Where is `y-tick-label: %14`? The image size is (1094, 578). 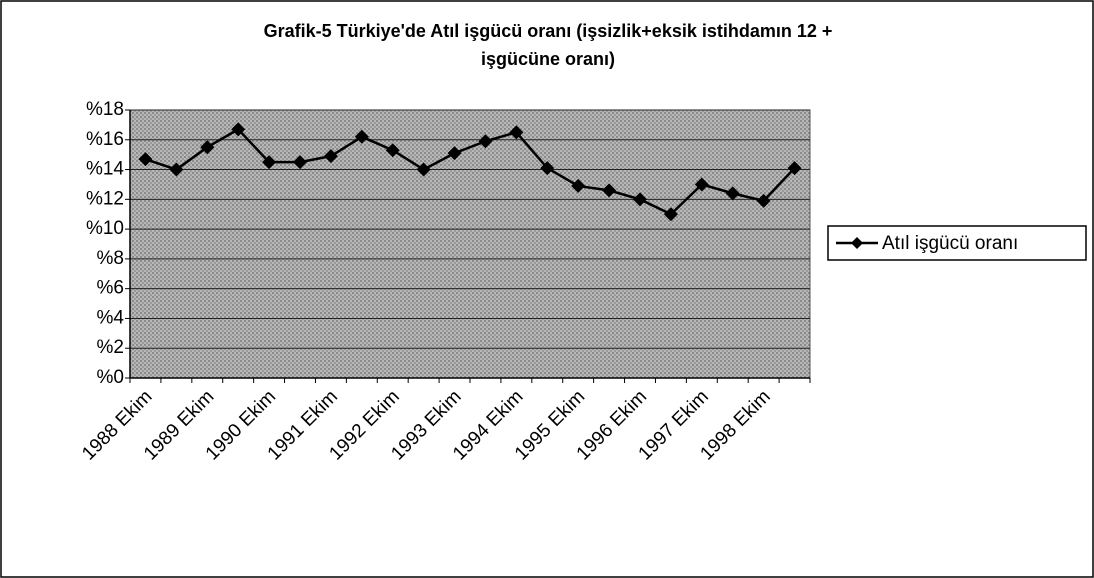
y-tick-label: %14 is located at coordinates (105, 169).